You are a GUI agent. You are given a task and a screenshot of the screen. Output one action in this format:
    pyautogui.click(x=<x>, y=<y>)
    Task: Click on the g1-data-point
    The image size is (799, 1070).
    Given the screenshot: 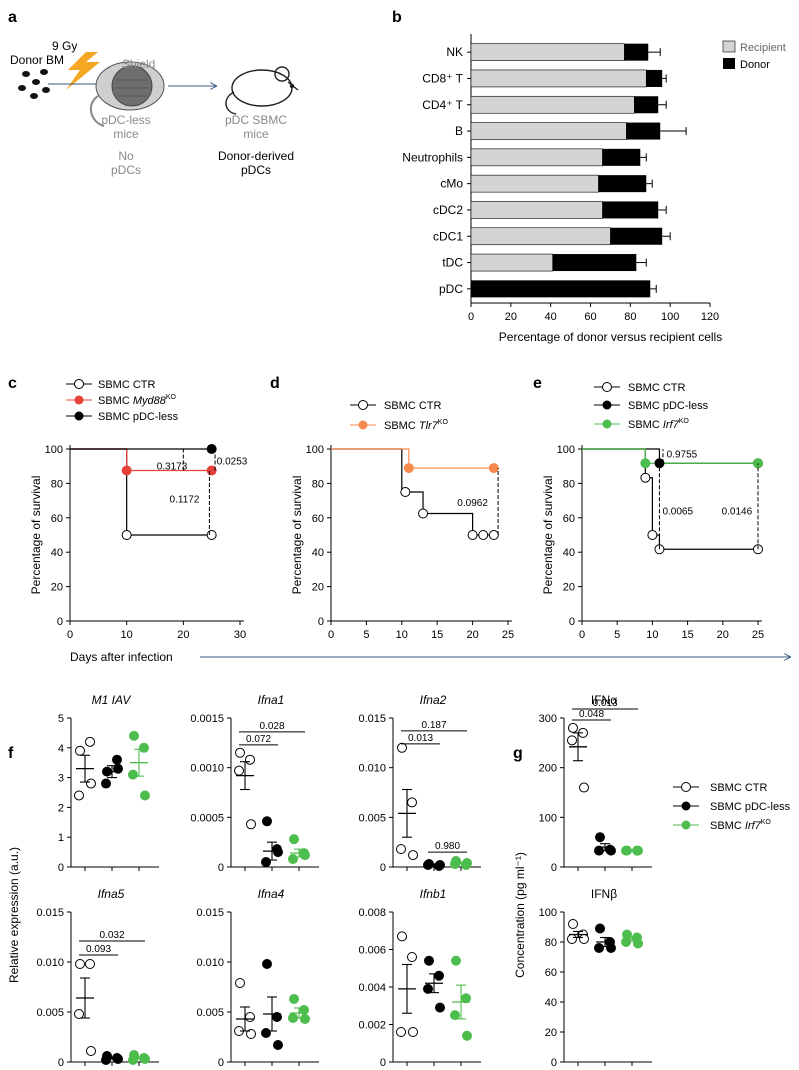 What is the action you would take?
    pyautogui.click(x=573, y=727)
    